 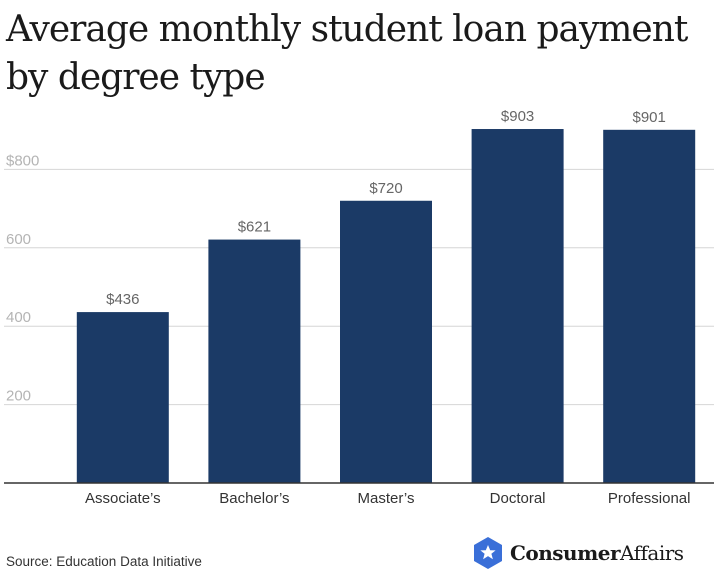 I want to click on x-tick-label: Associate’s, so click(x=123, y=498).